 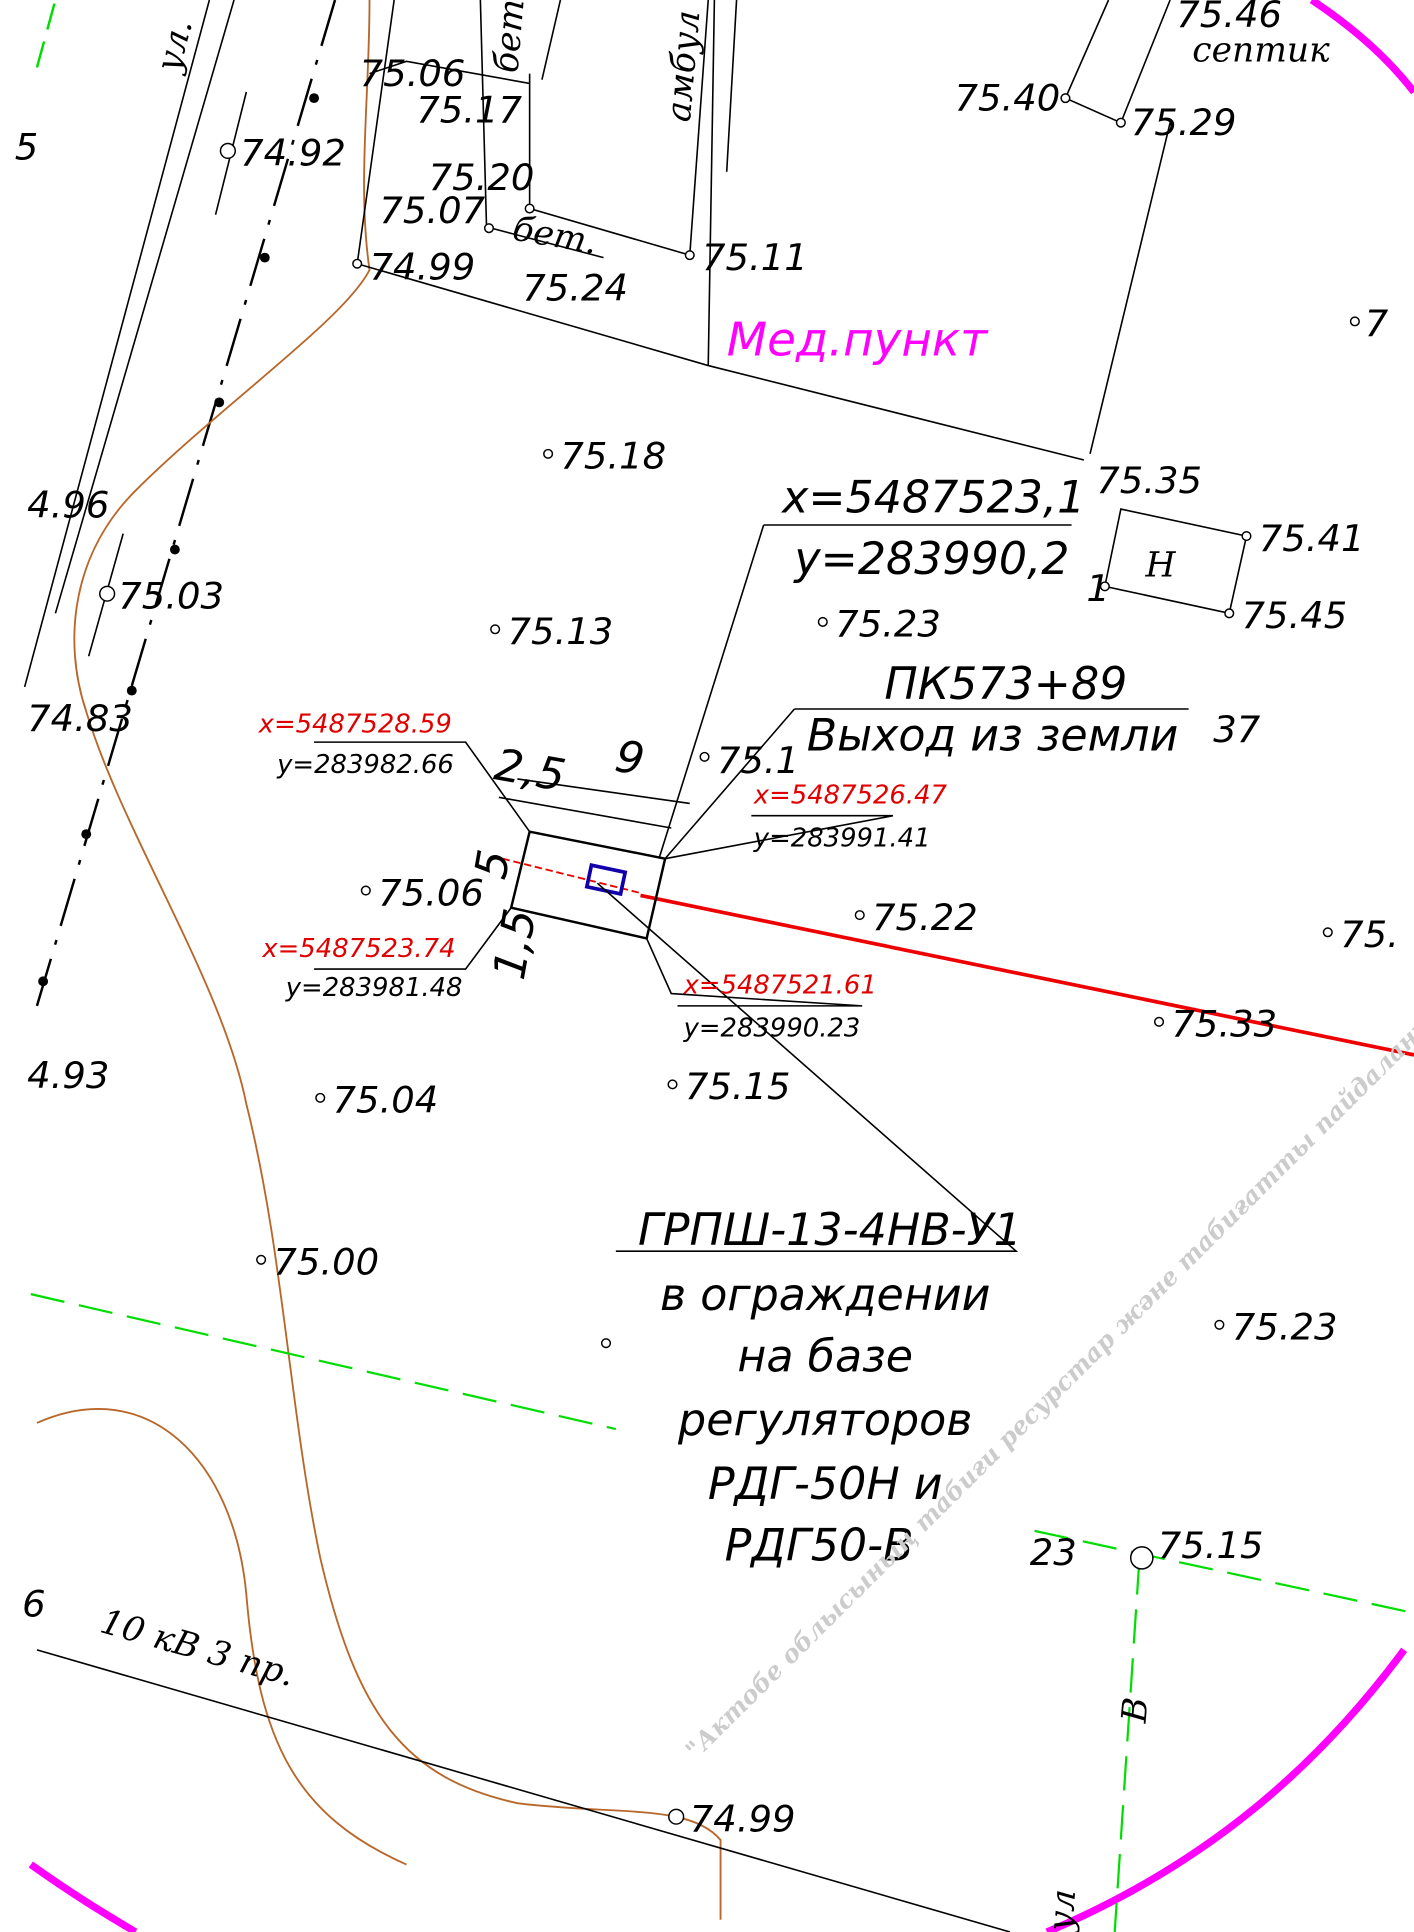 I want to click on elevation: 75.41, so click(x=1312, y=538).